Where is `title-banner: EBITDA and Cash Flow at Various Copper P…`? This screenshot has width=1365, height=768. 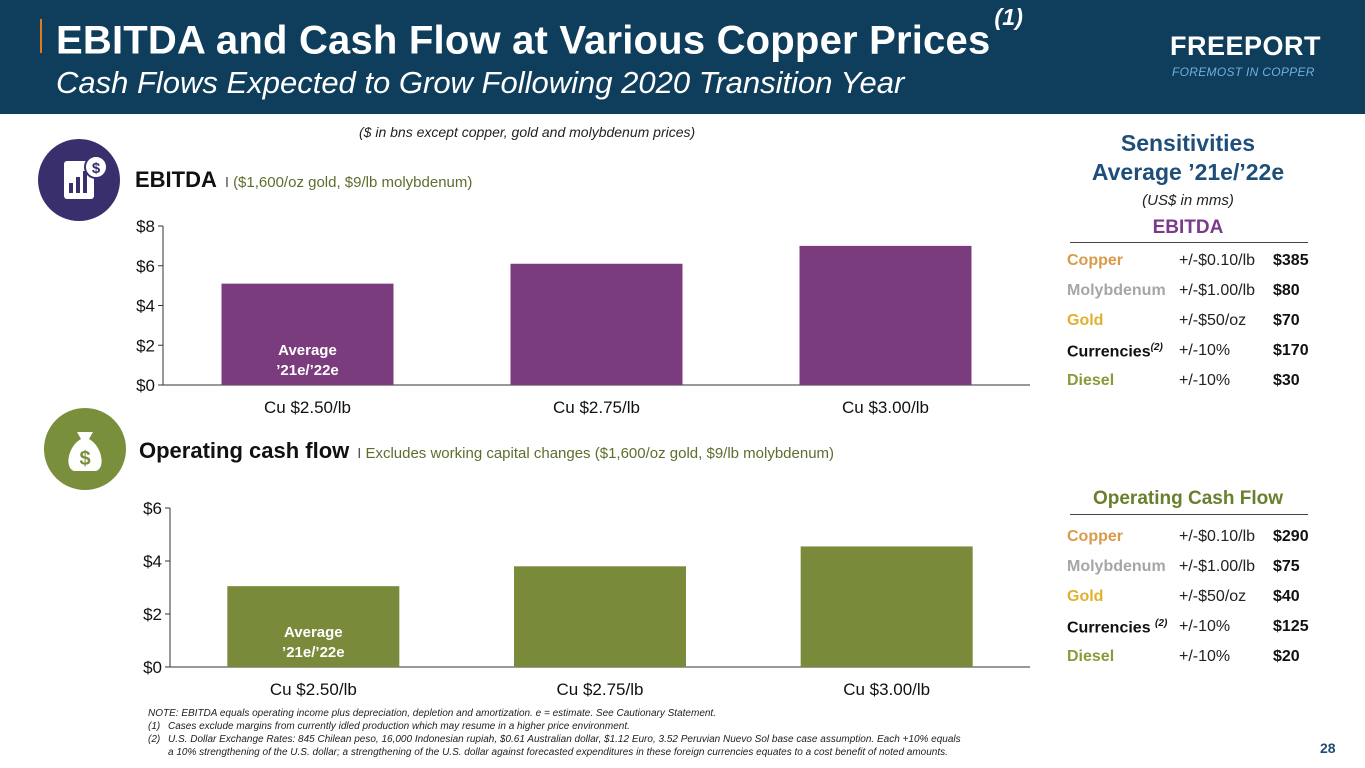 title-banner: EBITDA and Cash Flow at Various Copper P… is located at coordinates (682, 57).